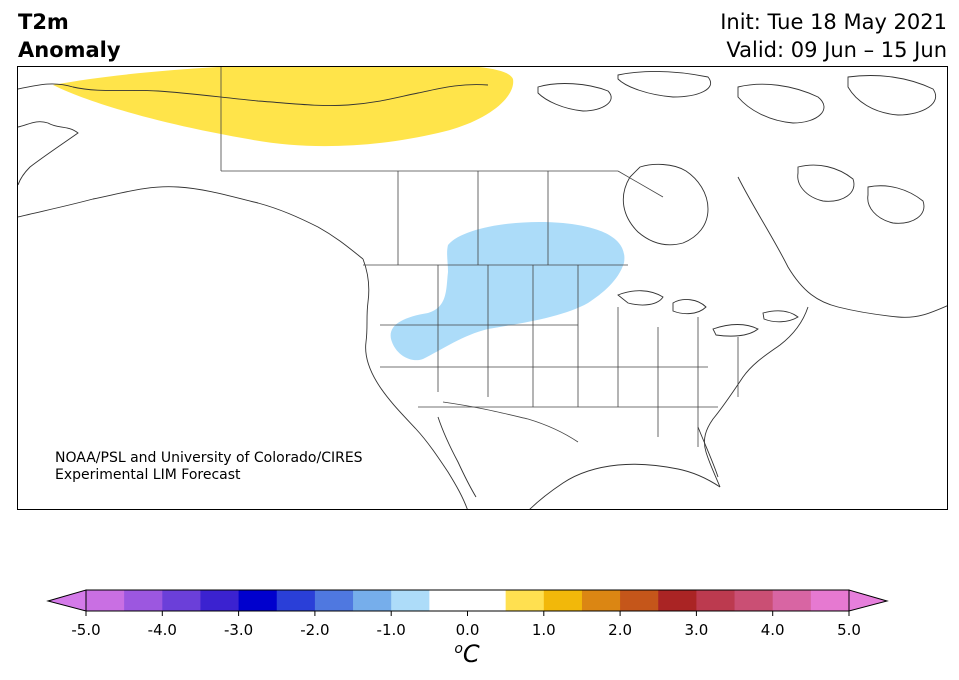 This screenshot has height=680, width=959. Describe the element at coordinates (543, 630) in the screenshot. I see `colorbar-tick-label: 1.0` at that location.